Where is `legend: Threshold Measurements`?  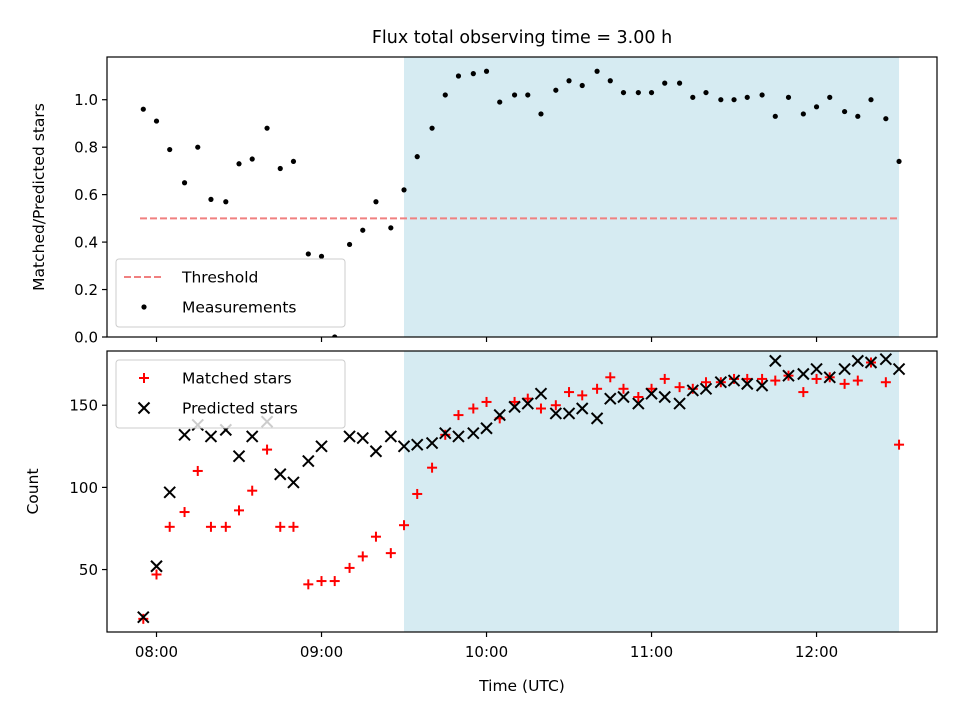 legend: Threshold Measurements is located at coordinates (230, 293).